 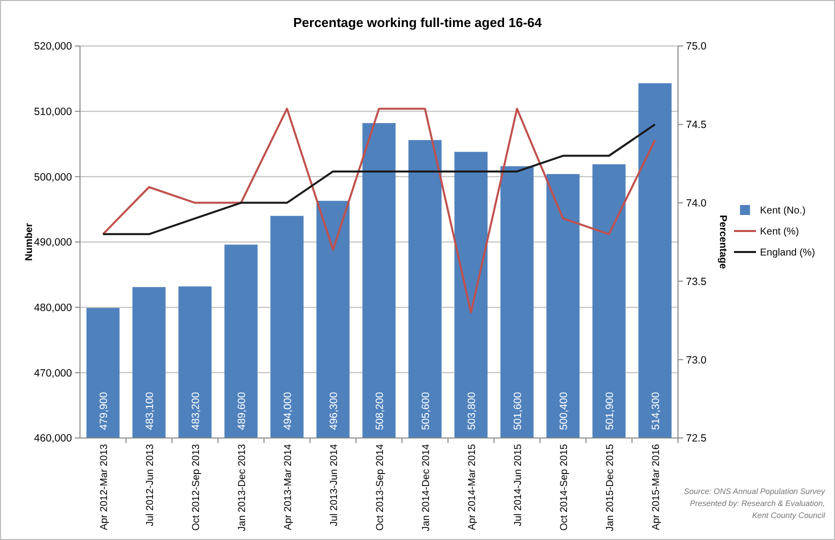 What do you see at coordinates (196, 411) in the screenshot?
I see `data-label: 483,200` at bounding box center [196, 411].